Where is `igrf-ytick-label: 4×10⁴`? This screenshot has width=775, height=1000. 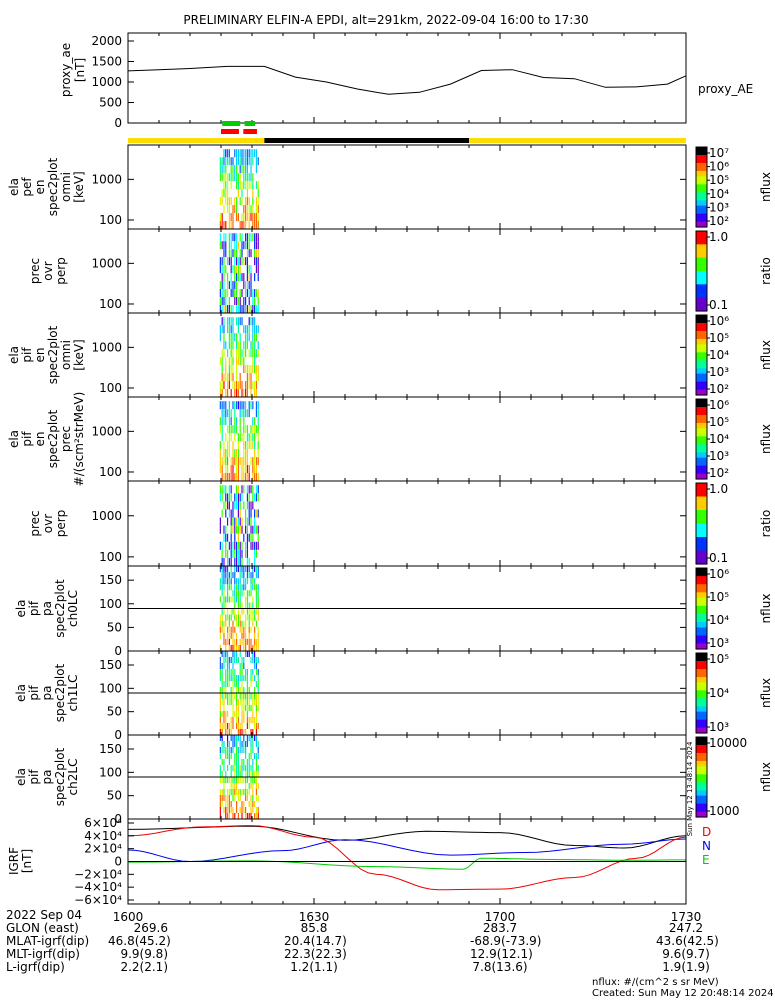 igrf-ytick-label: 4×10⁴ is located at coordinates (103, 836).